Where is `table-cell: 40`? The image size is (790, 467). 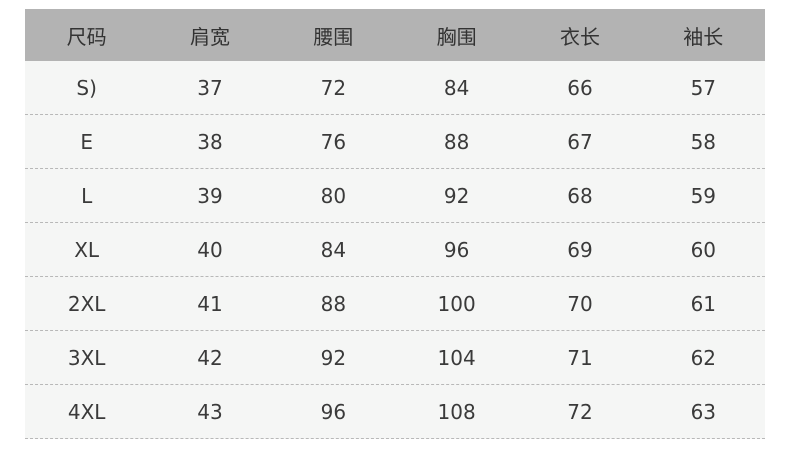 table-cell: 40 is located at coordinates (210, 249).